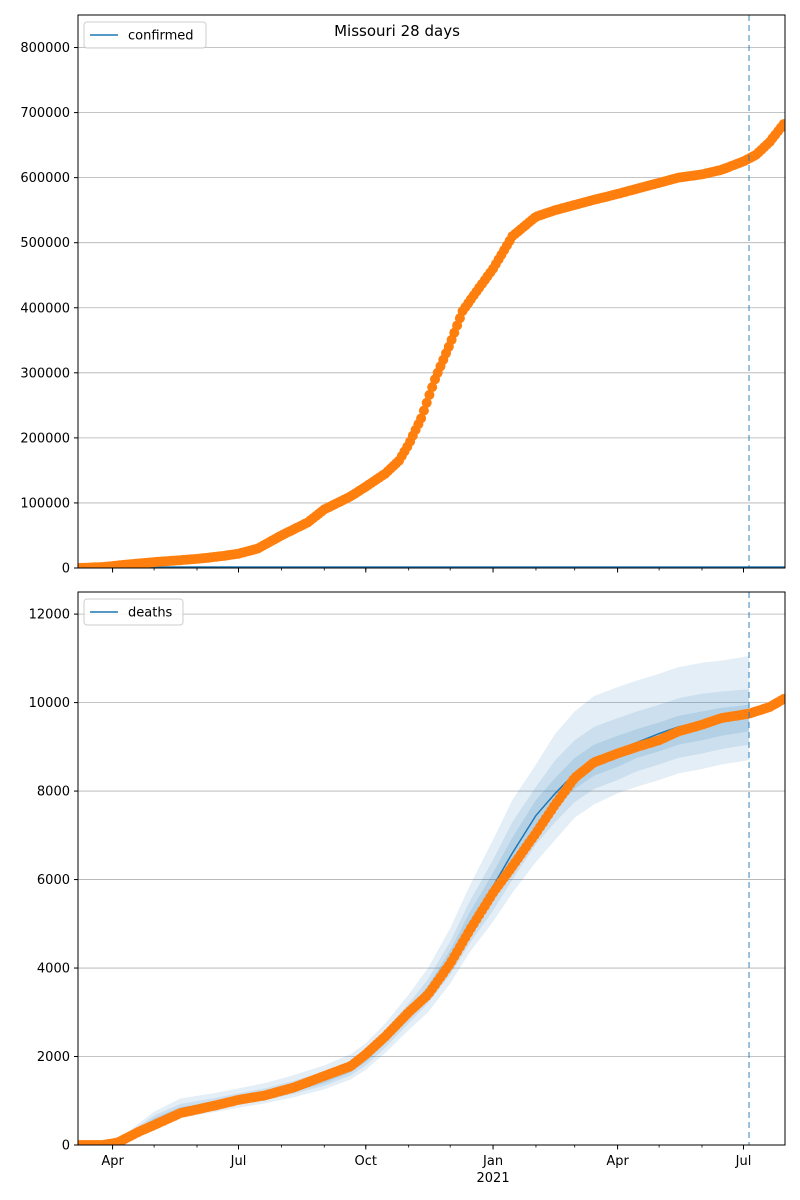 This screenshot has width=800, height=1200. Describe the element at coordinates (397, 31) in the screenshot. I see `figure-title: Missouri 28 days` at that location.